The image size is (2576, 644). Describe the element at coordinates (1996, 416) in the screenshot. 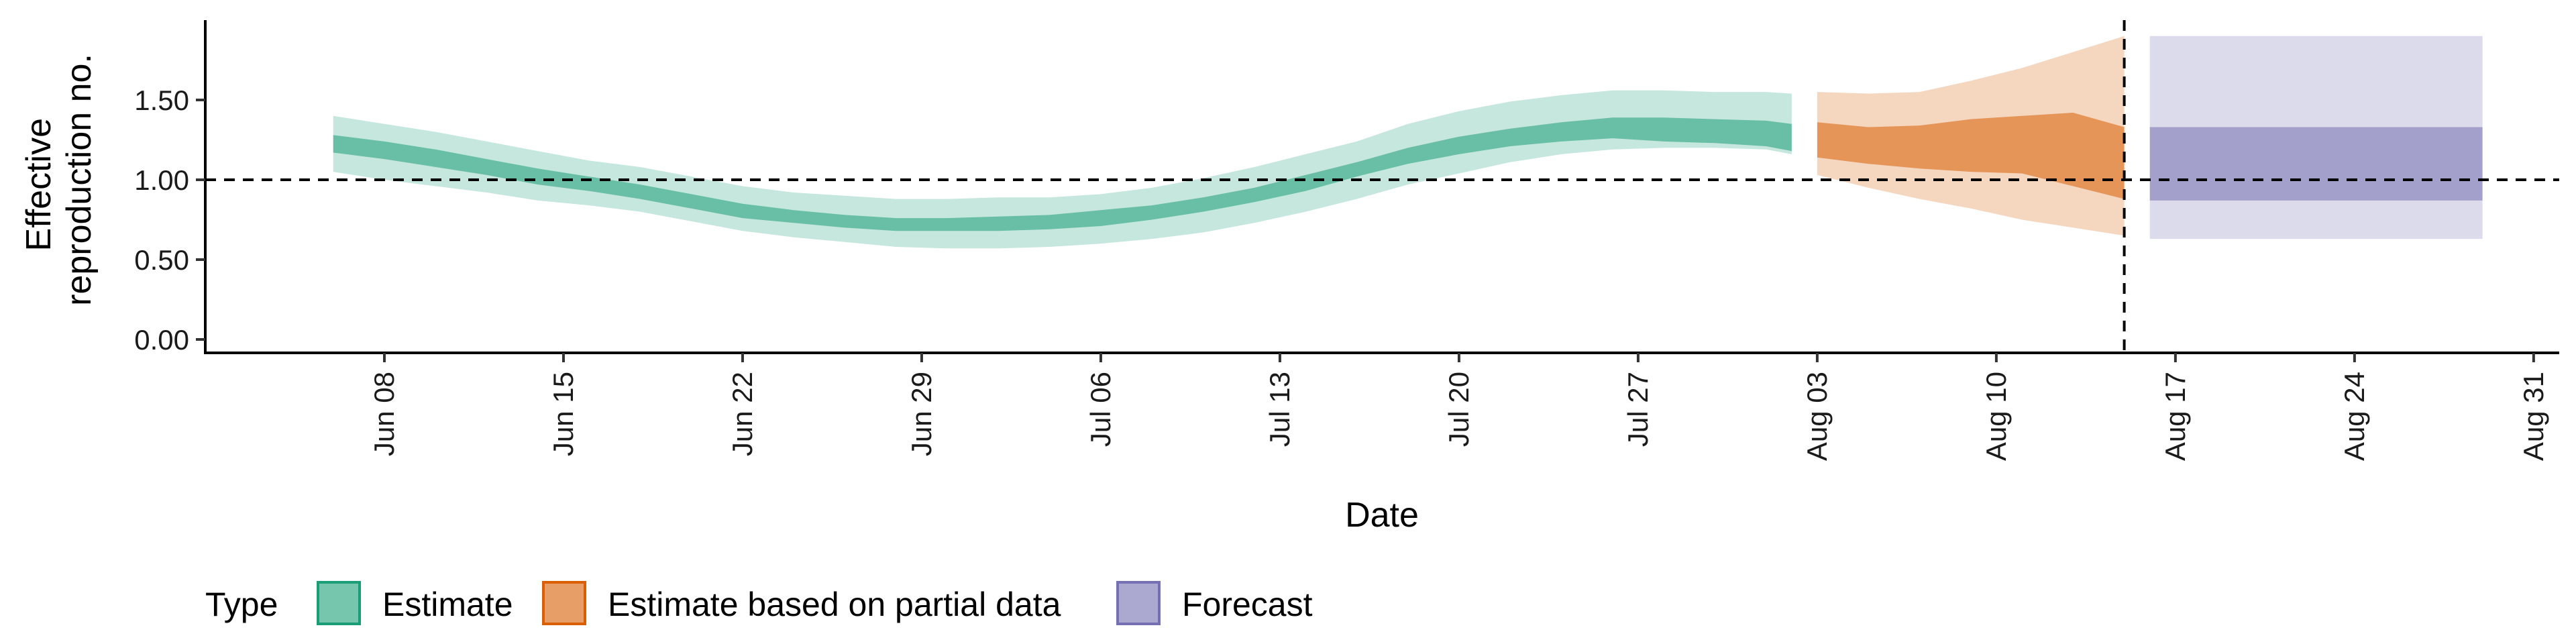

I see `x-tick-label: Aug 10` at that location.